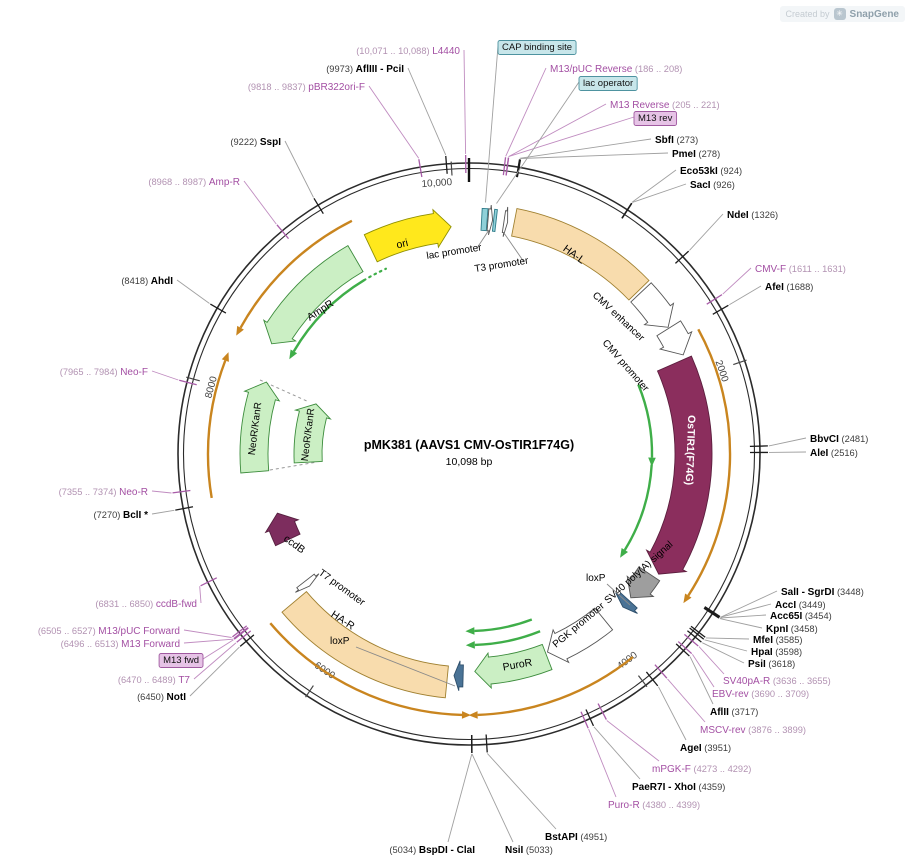 The image size is (910, 866). What do you see at coordinates (580, 635) in the screenshot?
I see `feature-pgk-promoter` at bounding box center [580, 635].